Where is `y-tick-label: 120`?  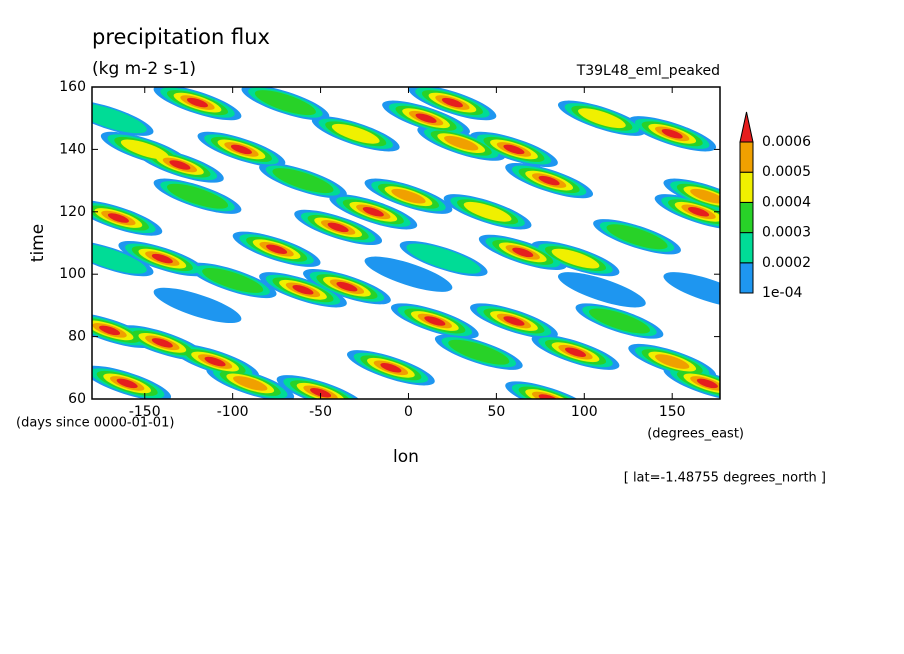 y-tick-label: 120 is located at coordinates (72, 212).